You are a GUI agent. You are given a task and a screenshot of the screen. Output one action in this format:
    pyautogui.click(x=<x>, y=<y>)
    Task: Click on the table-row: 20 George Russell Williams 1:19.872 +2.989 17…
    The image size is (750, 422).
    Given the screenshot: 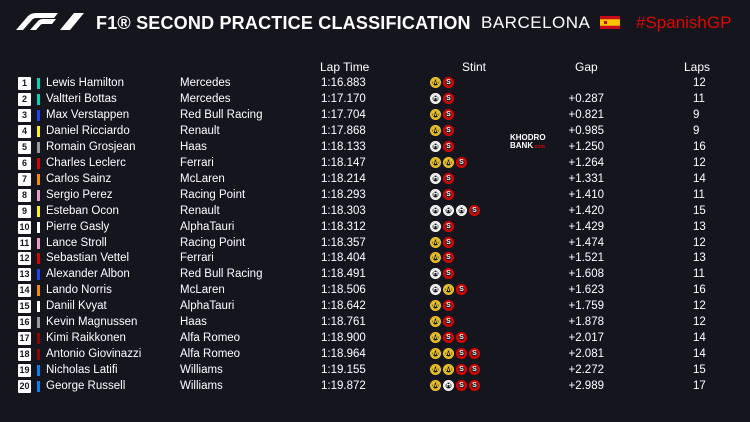 What is the action you would take?
    pyautogui.click(x=375, y=387)
    